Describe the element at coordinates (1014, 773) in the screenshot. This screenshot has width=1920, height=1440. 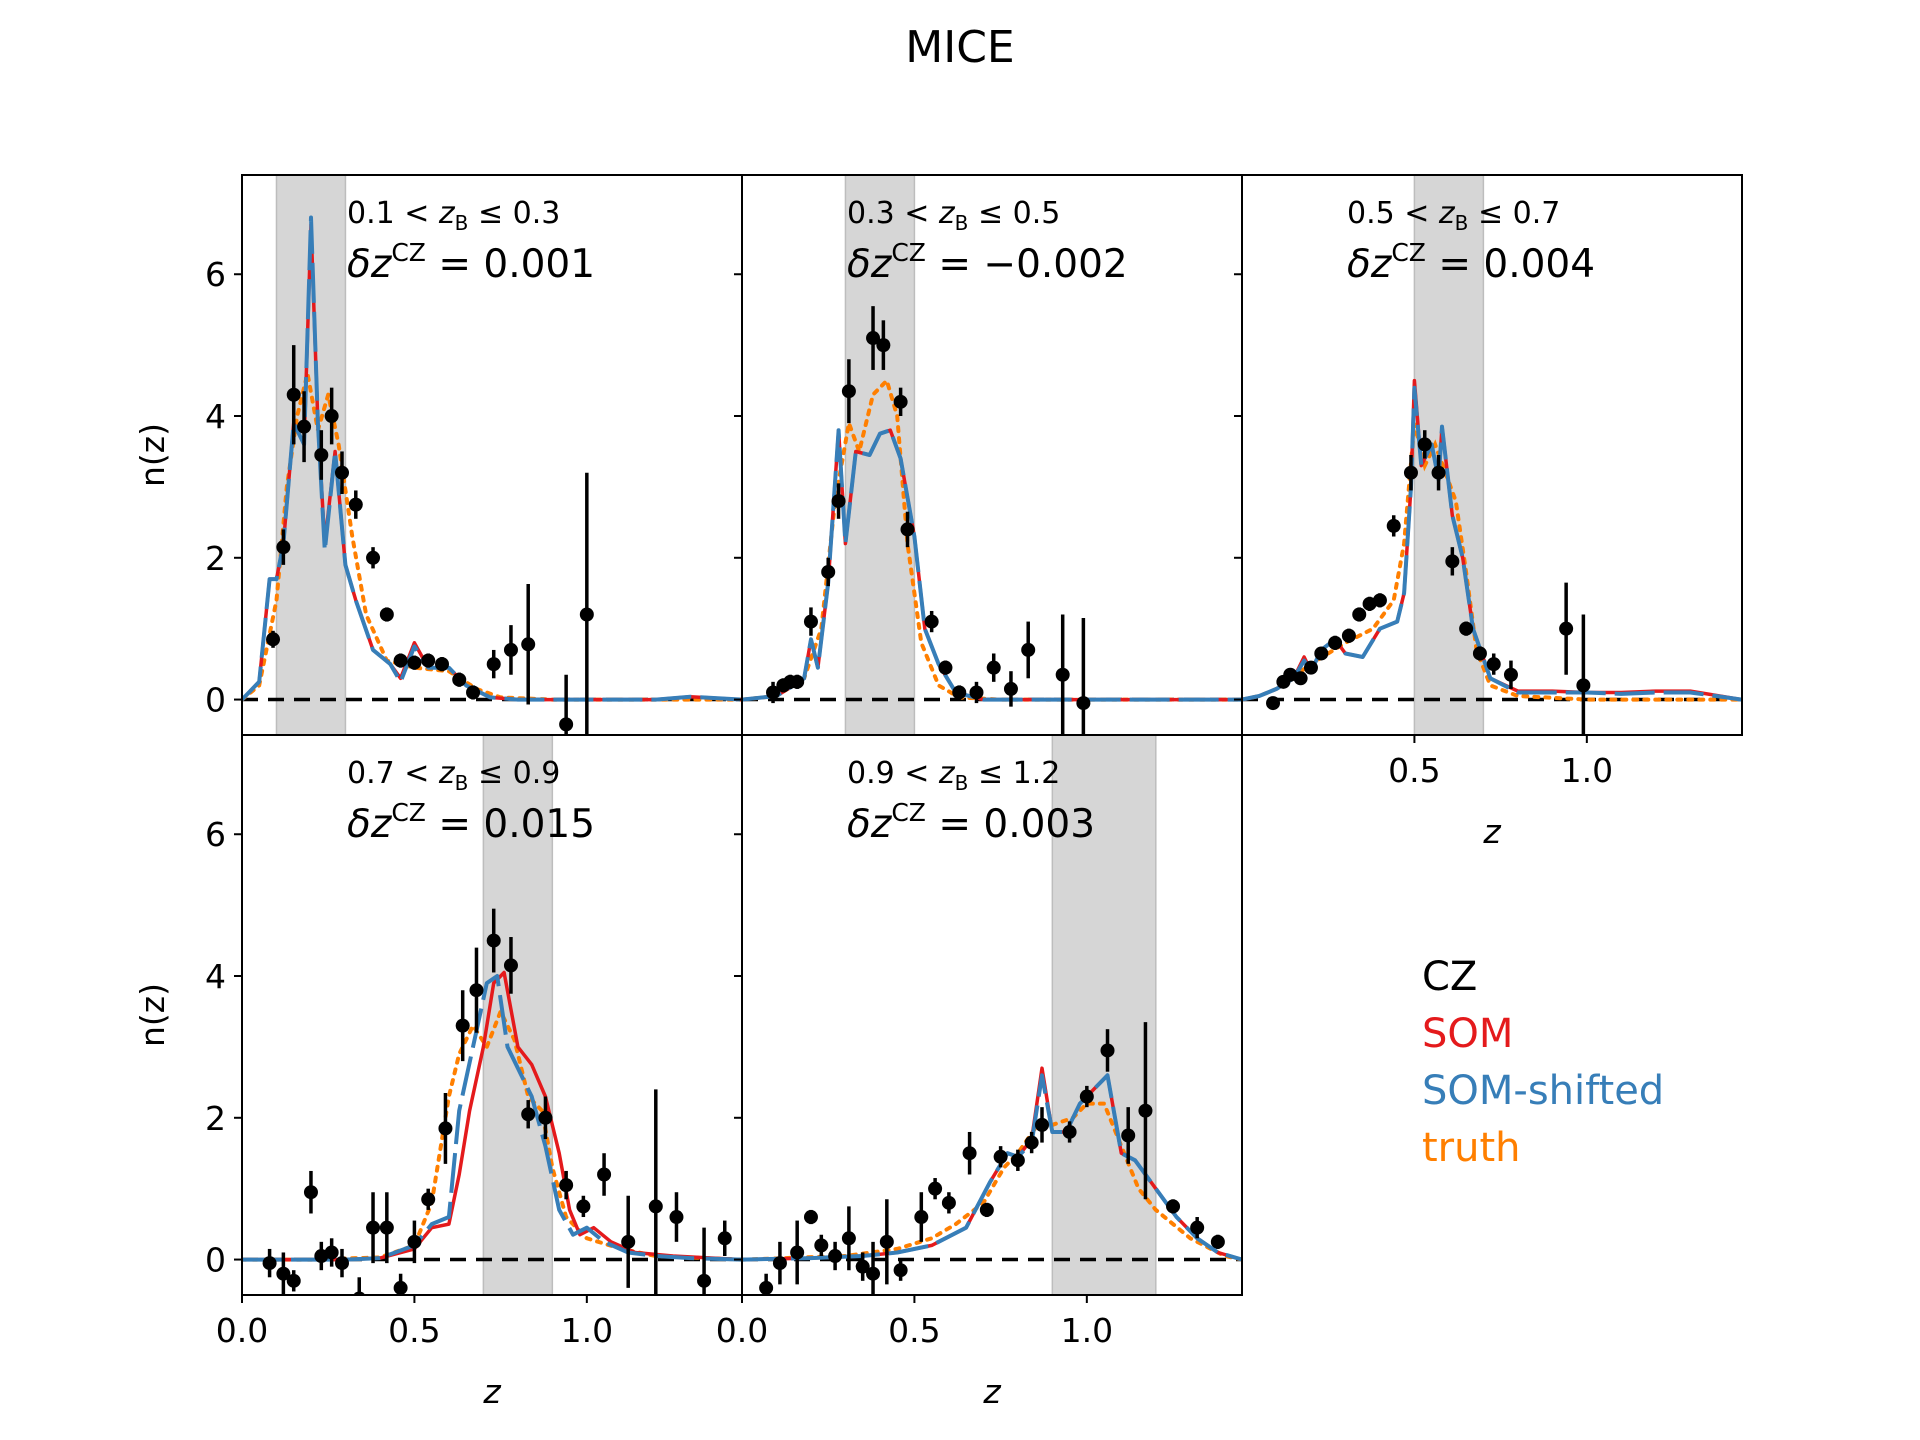
I see `bin-hi: ≤ 1.2` at that location.